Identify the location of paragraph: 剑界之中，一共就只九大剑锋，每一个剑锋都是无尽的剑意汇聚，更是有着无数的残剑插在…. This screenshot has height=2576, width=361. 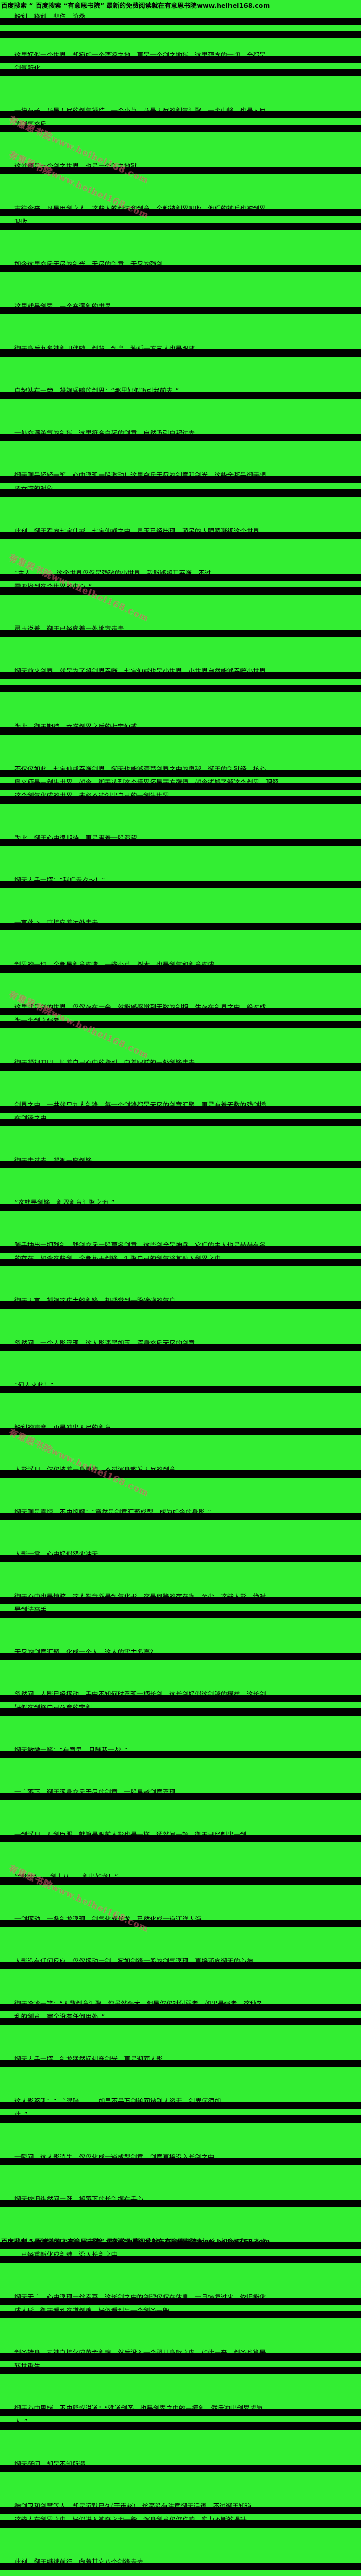
(180, 1112).